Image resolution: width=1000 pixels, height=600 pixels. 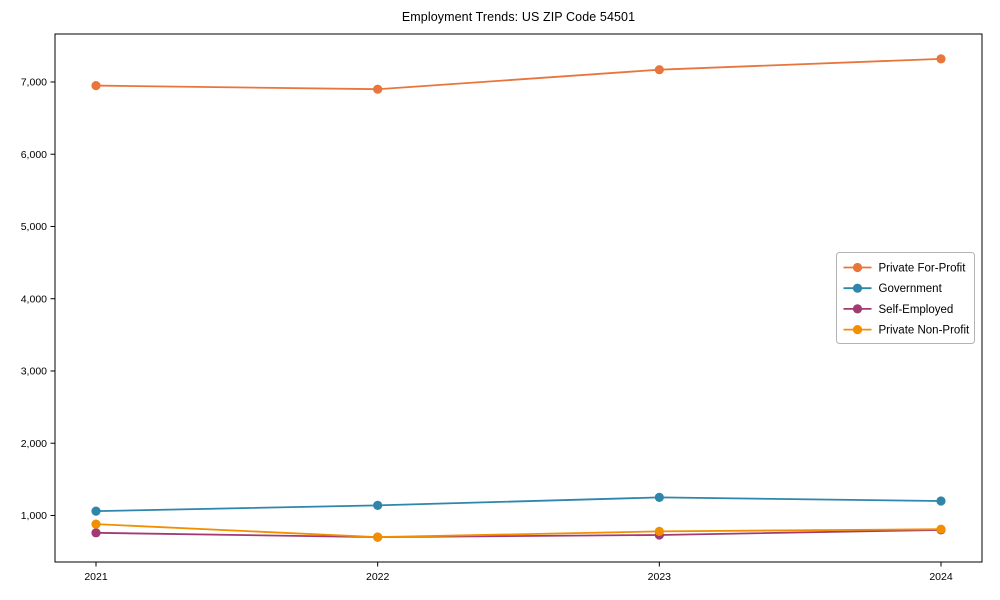 I want to click on legend-label: Government, so click(x=911, y=289).